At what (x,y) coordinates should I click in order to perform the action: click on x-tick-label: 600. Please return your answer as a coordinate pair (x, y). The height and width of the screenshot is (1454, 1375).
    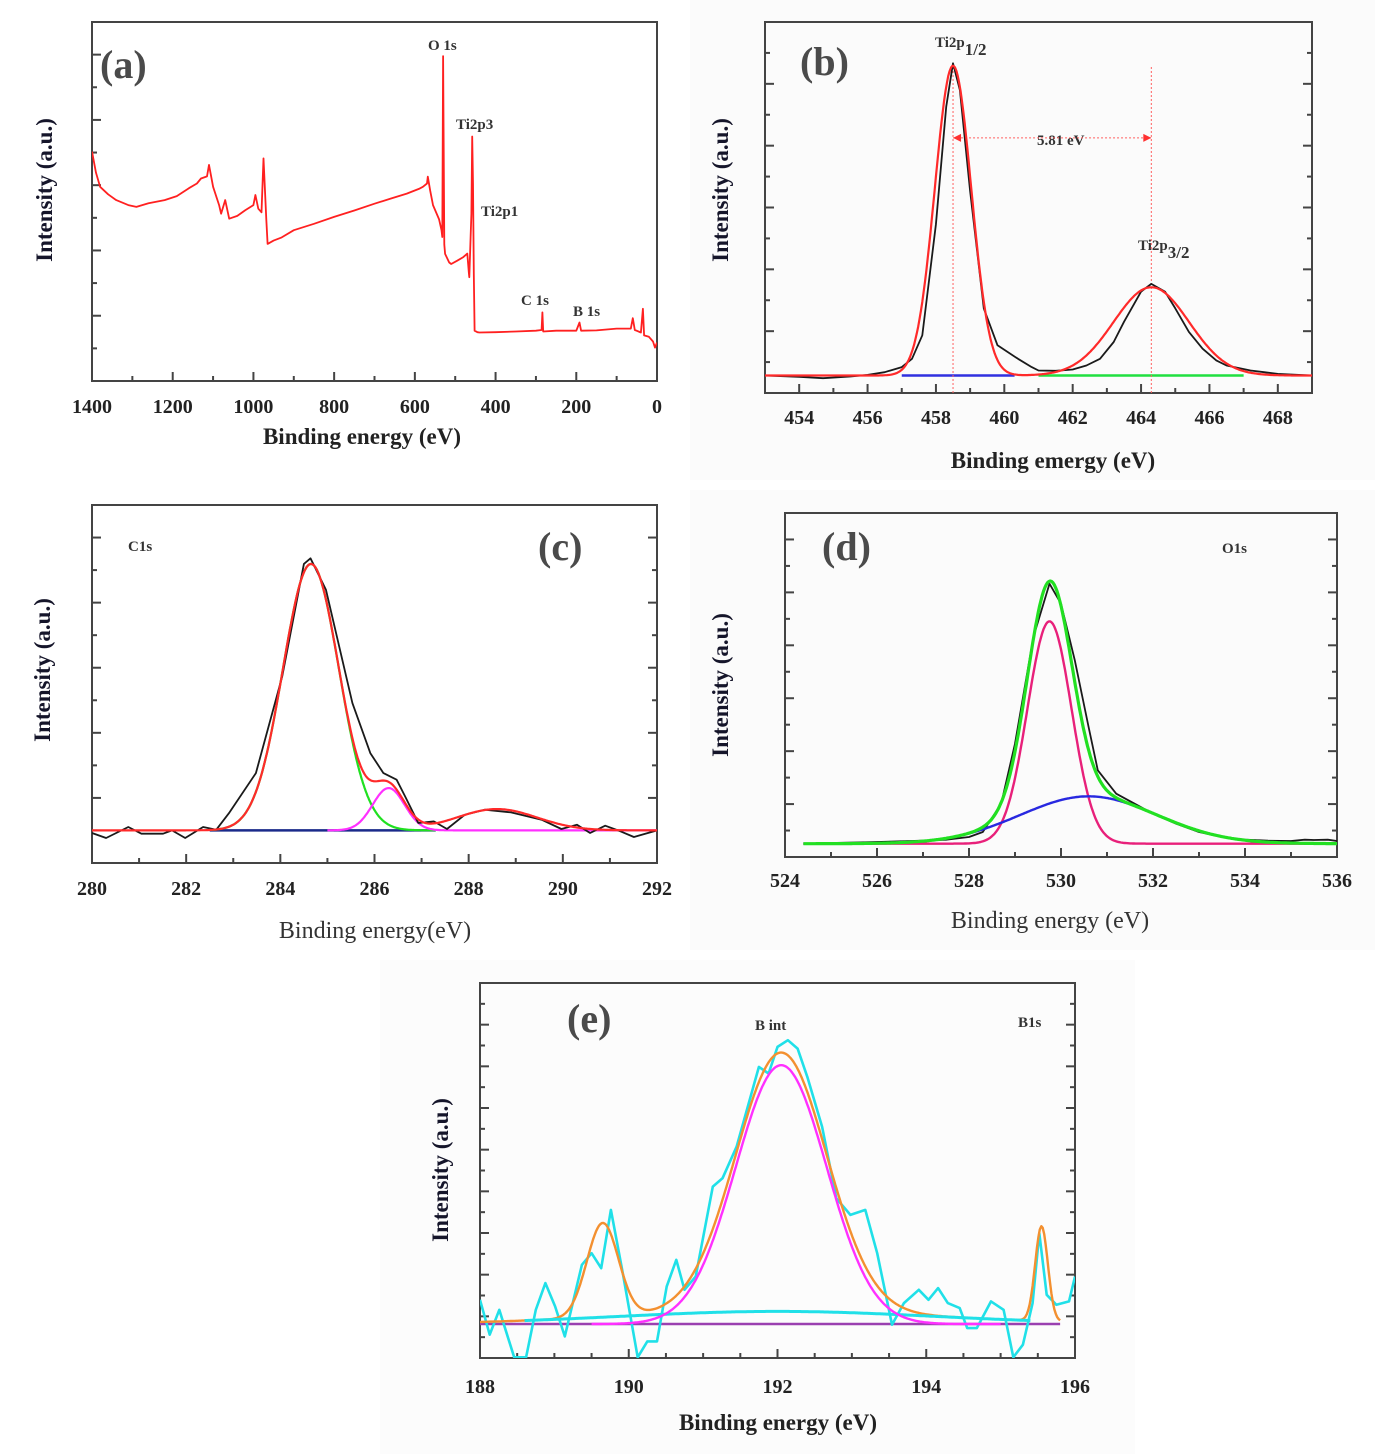
    Looking at the image, I should click on (415, 407).